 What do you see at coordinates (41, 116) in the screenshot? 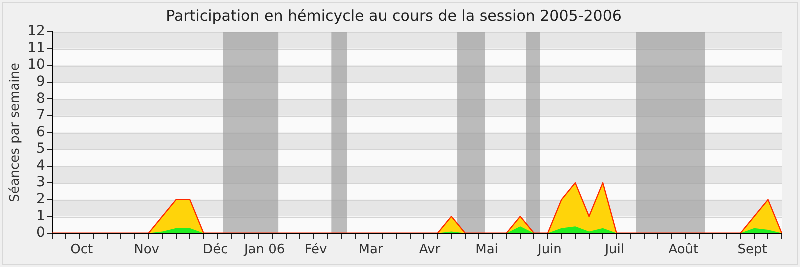
I see `y-tick-label: 7` at bounding box center [41, 116].